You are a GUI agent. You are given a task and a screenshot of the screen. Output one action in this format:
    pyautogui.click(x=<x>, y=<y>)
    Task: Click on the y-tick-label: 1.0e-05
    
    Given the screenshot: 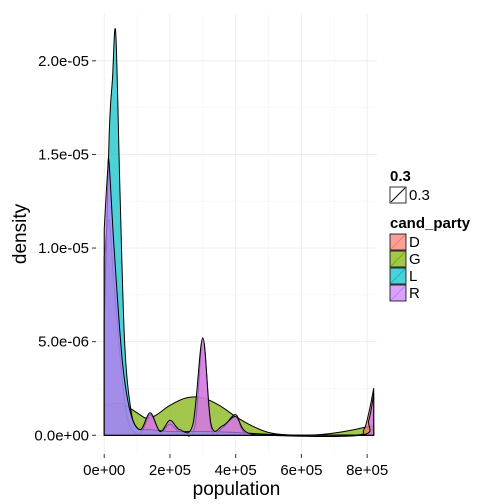 What is the action you would take?
    pyautogui.click(x=63, y=248)
    